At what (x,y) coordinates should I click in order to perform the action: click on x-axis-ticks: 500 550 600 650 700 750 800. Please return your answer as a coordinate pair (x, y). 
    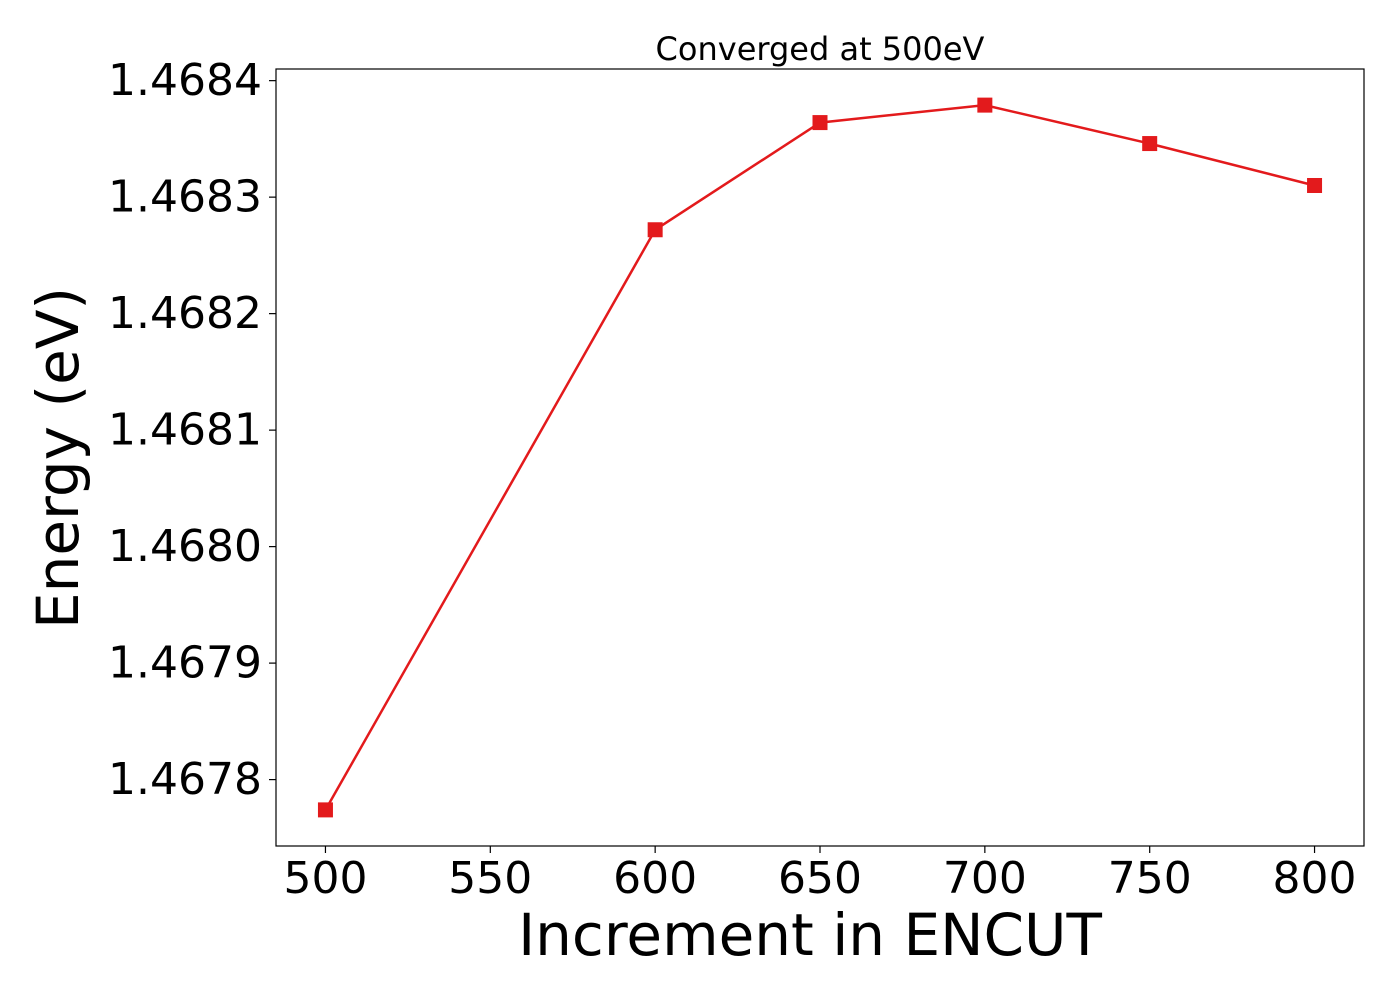
    Looking at the image, I should click on (820, 875).